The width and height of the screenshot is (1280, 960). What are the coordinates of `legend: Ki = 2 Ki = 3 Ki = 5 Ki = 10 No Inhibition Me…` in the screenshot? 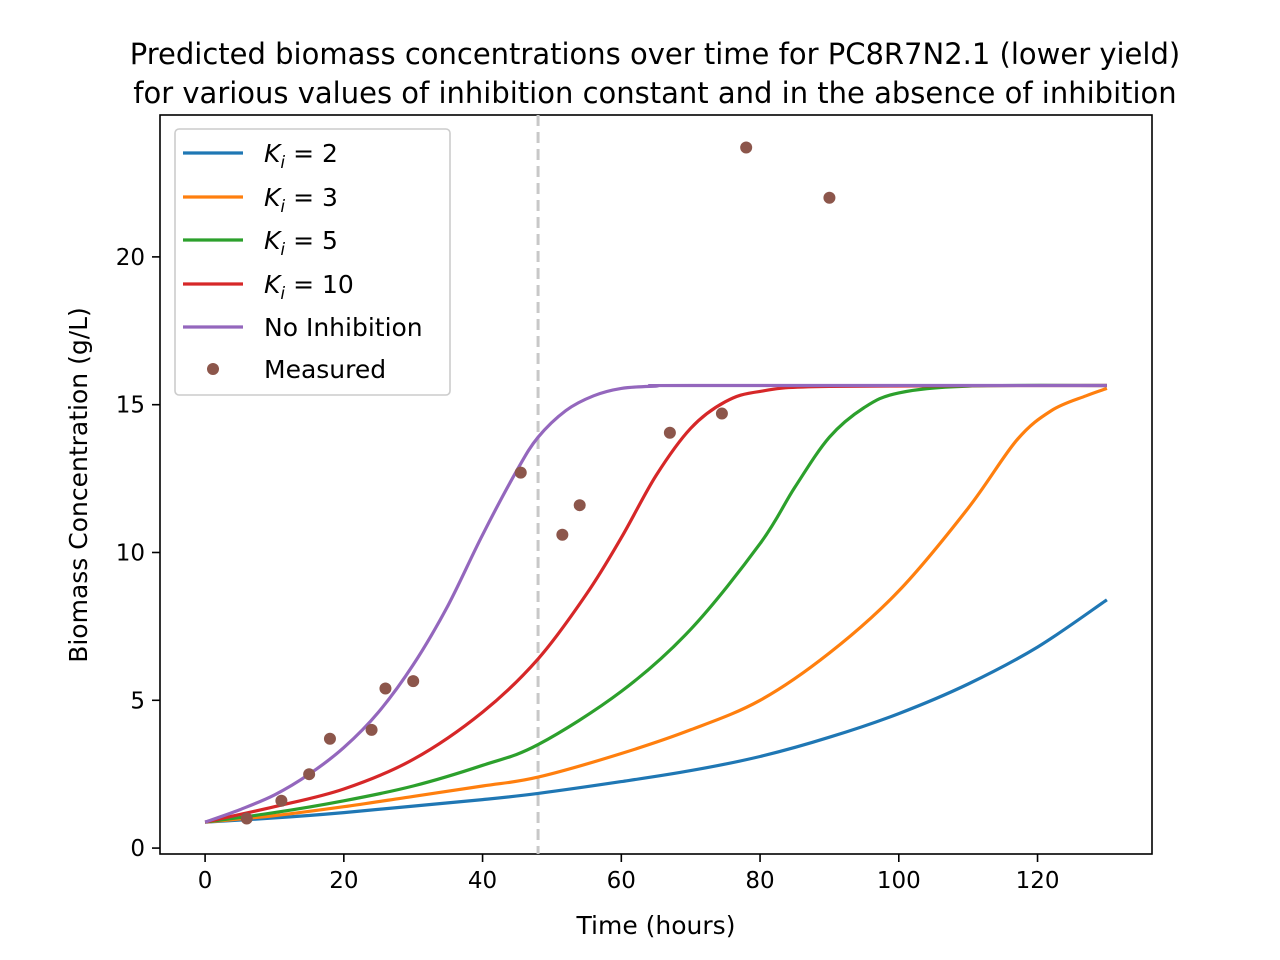 It's located at (312, 262).